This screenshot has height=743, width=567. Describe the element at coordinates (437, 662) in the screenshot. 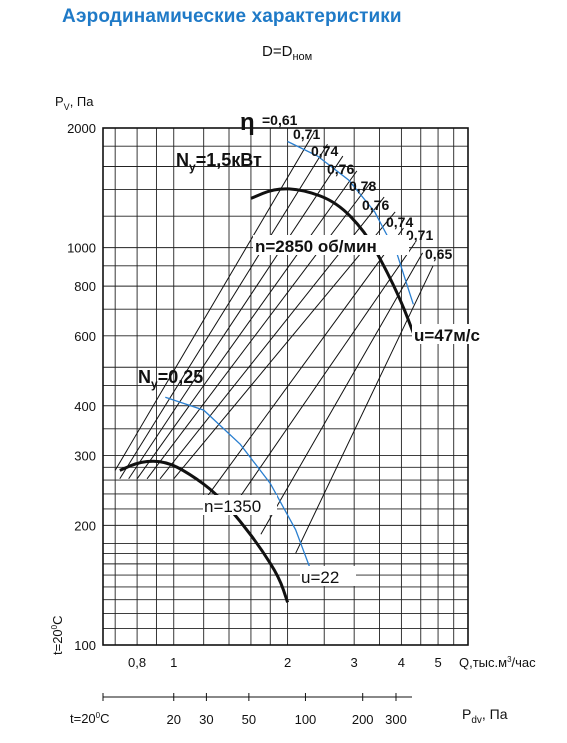

I see `x-tick-label: 5` at that location.